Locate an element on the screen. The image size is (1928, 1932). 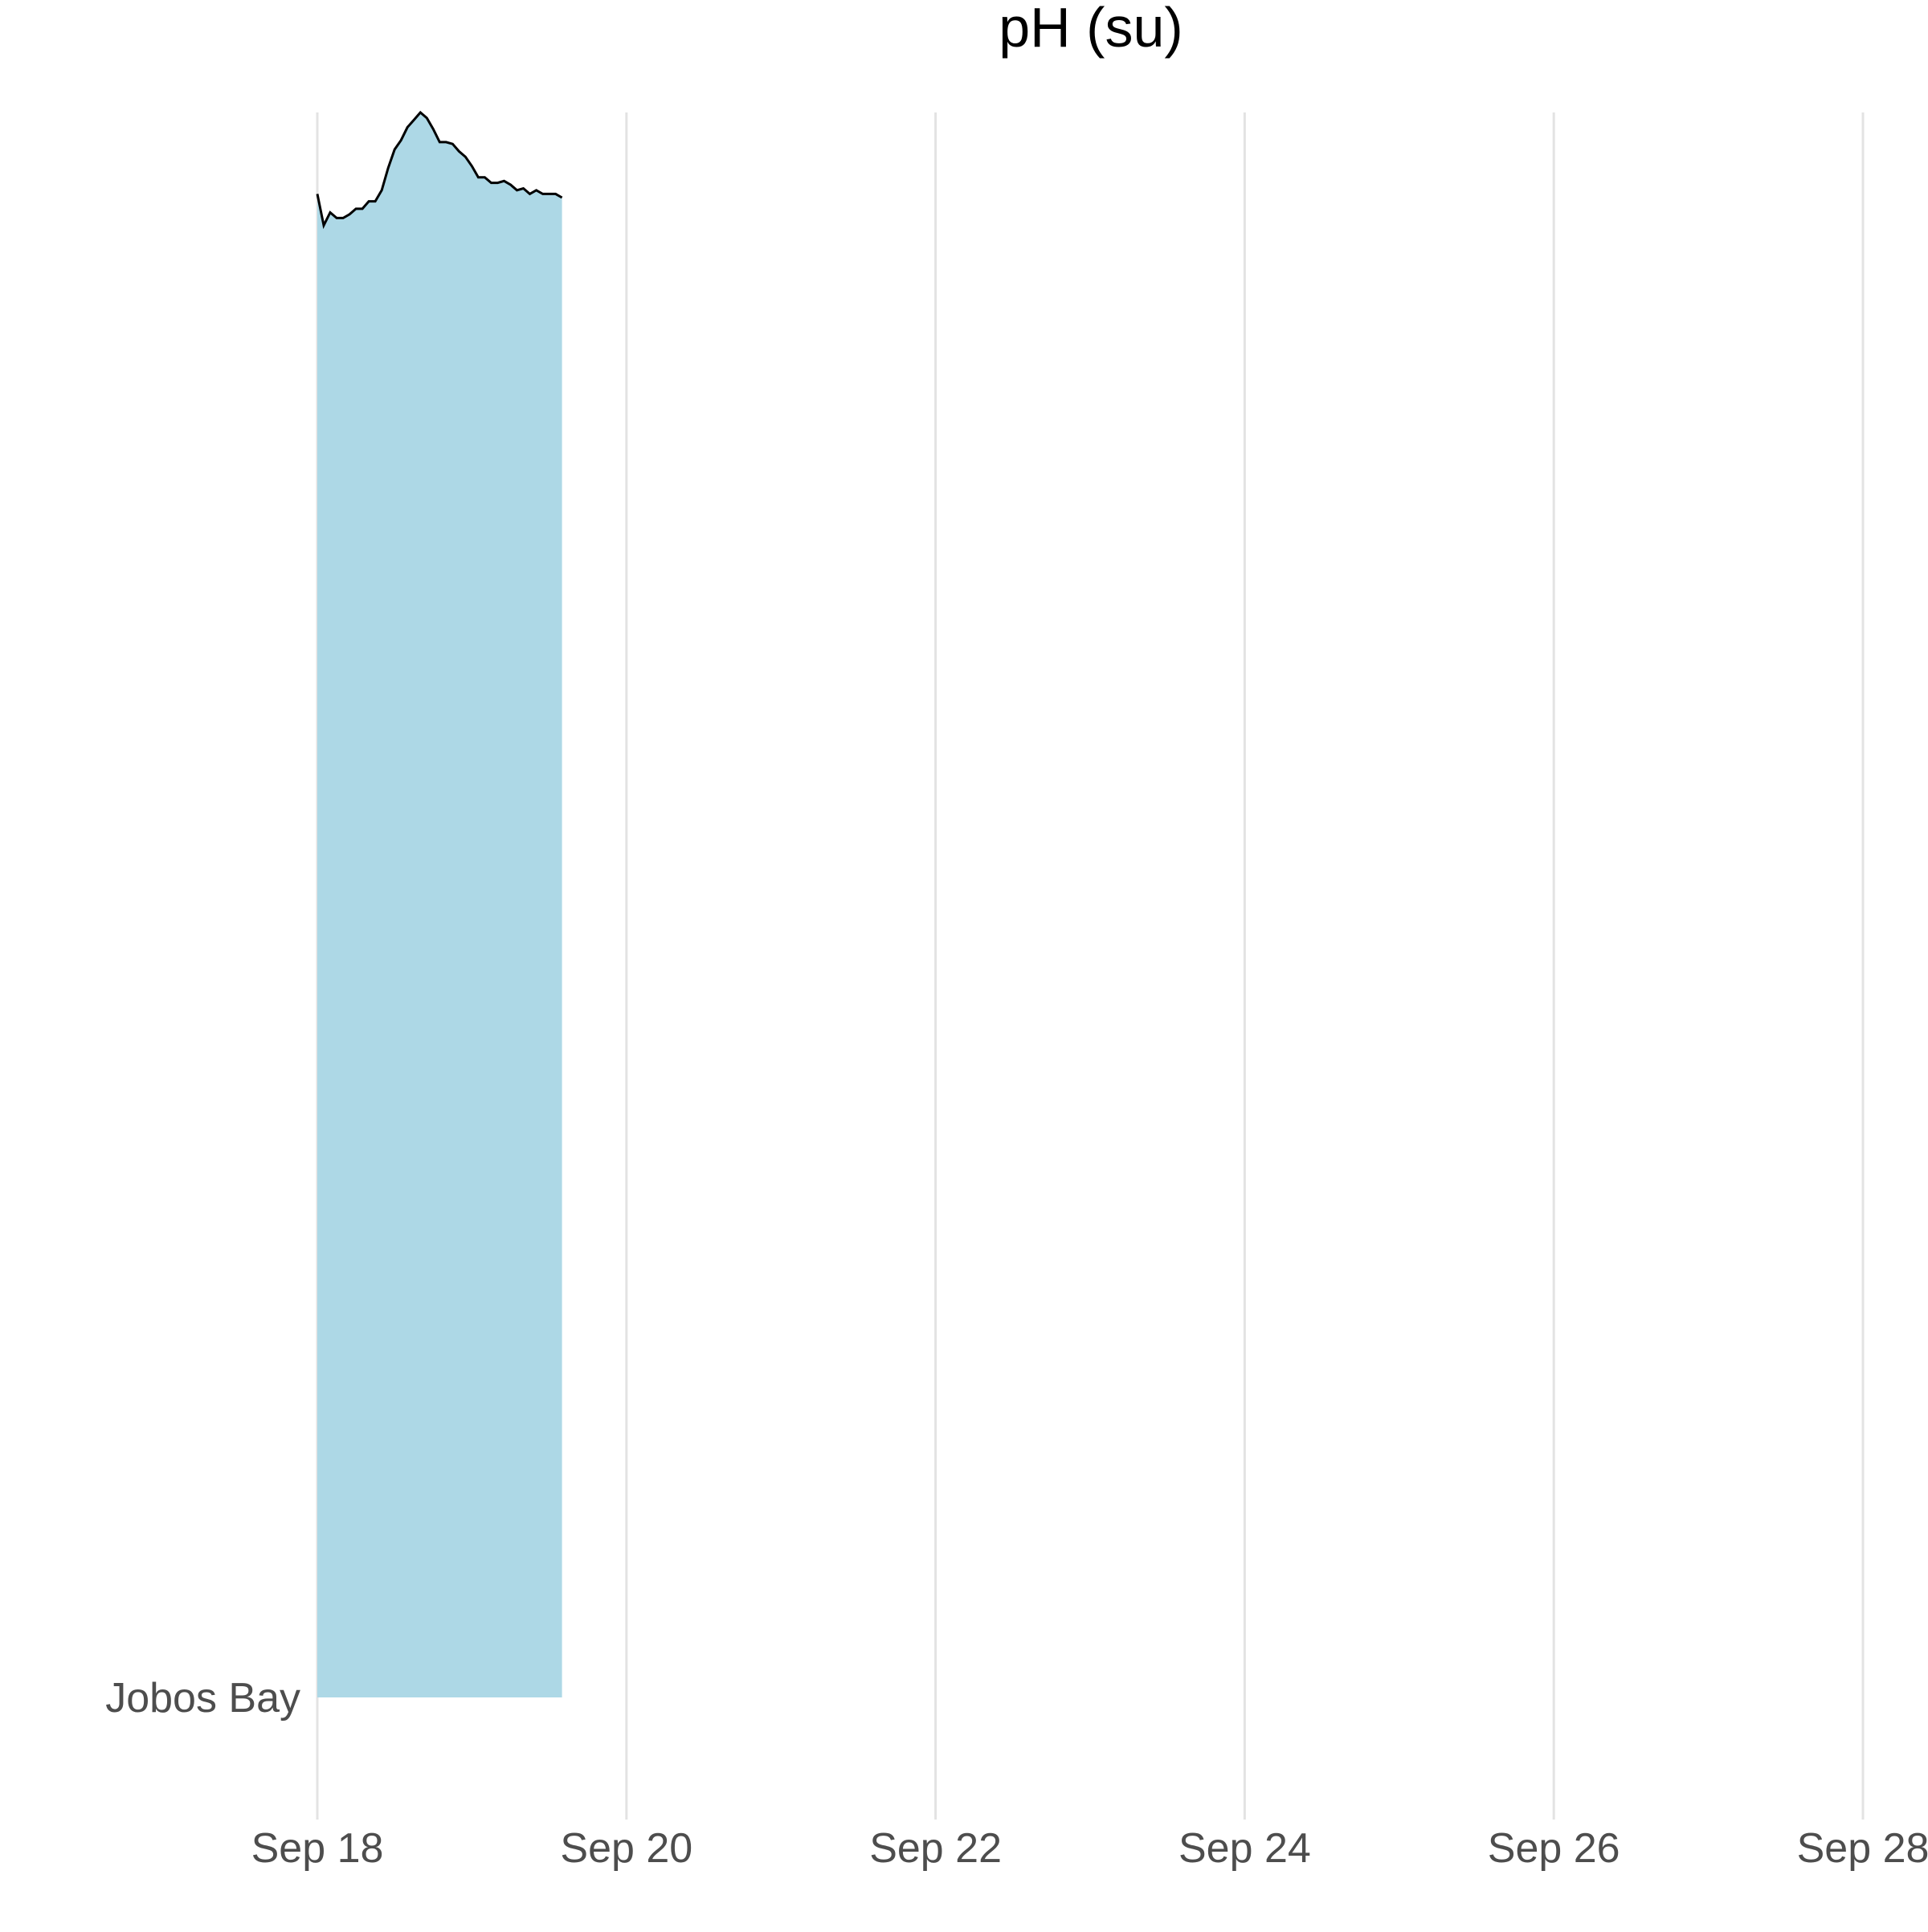
ridgeline-area is located at coordinates (439, 903).